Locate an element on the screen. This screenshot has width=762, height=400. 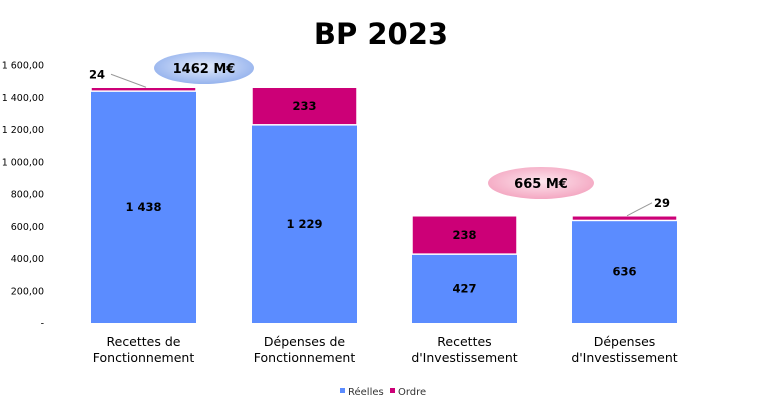
y-tick-label: 800,00 is located at coordinates (27, 195).